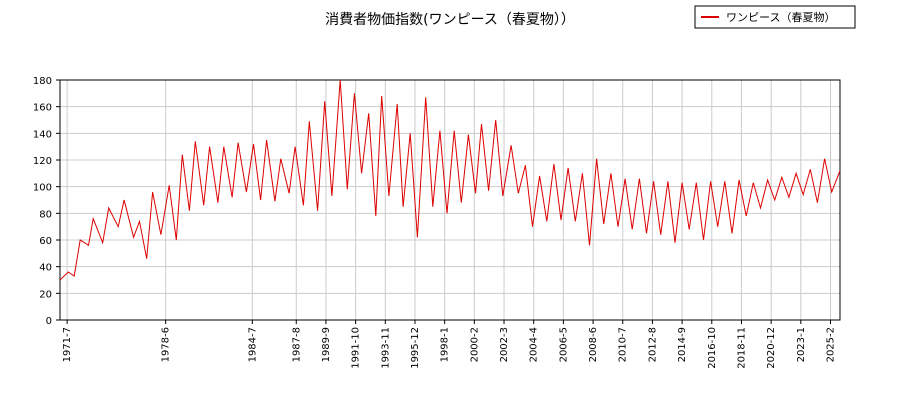  What do you see at coordinates (780, 17) in the screenshot?
I see `legend-label: ワンピース（春夏物）` at bounding box center [780, 17].